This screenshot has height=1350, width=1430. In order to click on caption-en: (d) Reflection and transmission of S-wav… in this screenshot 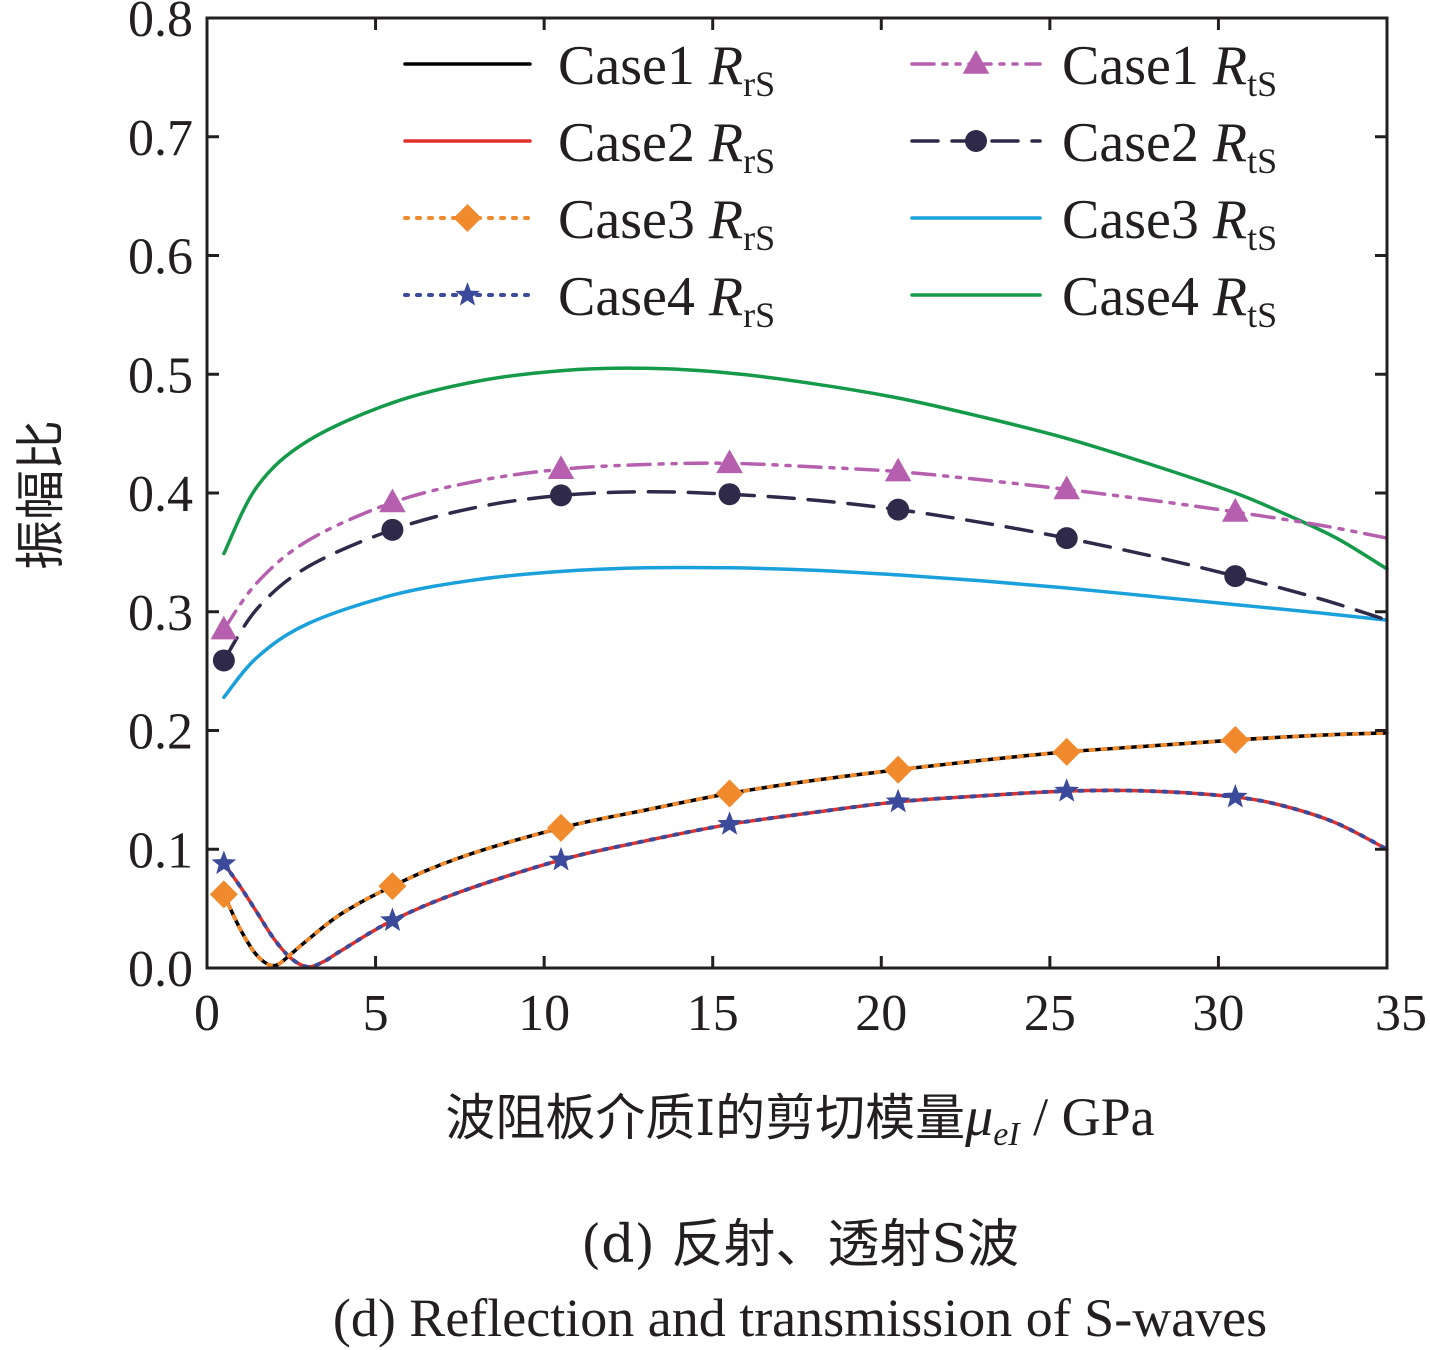, I will do `click(800, 1318)`.